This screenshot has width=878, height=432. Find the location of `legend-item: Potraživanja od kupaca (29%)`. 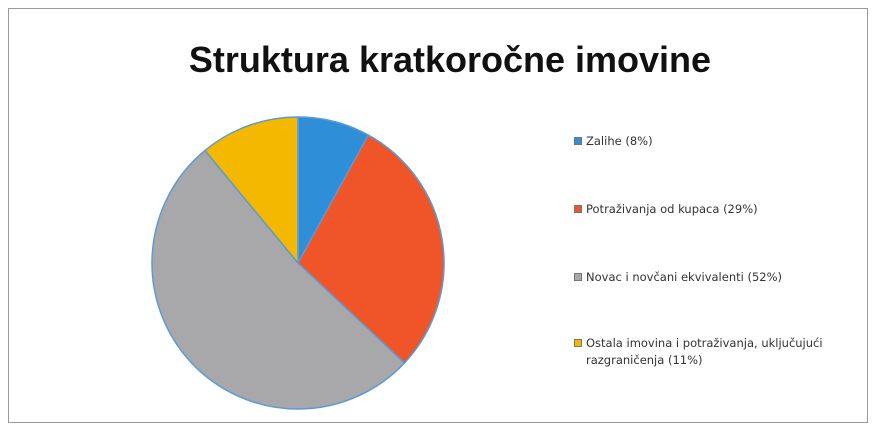

legend-item: Potraživanja od kupaca (29%) is located at coordinates (714, 209).